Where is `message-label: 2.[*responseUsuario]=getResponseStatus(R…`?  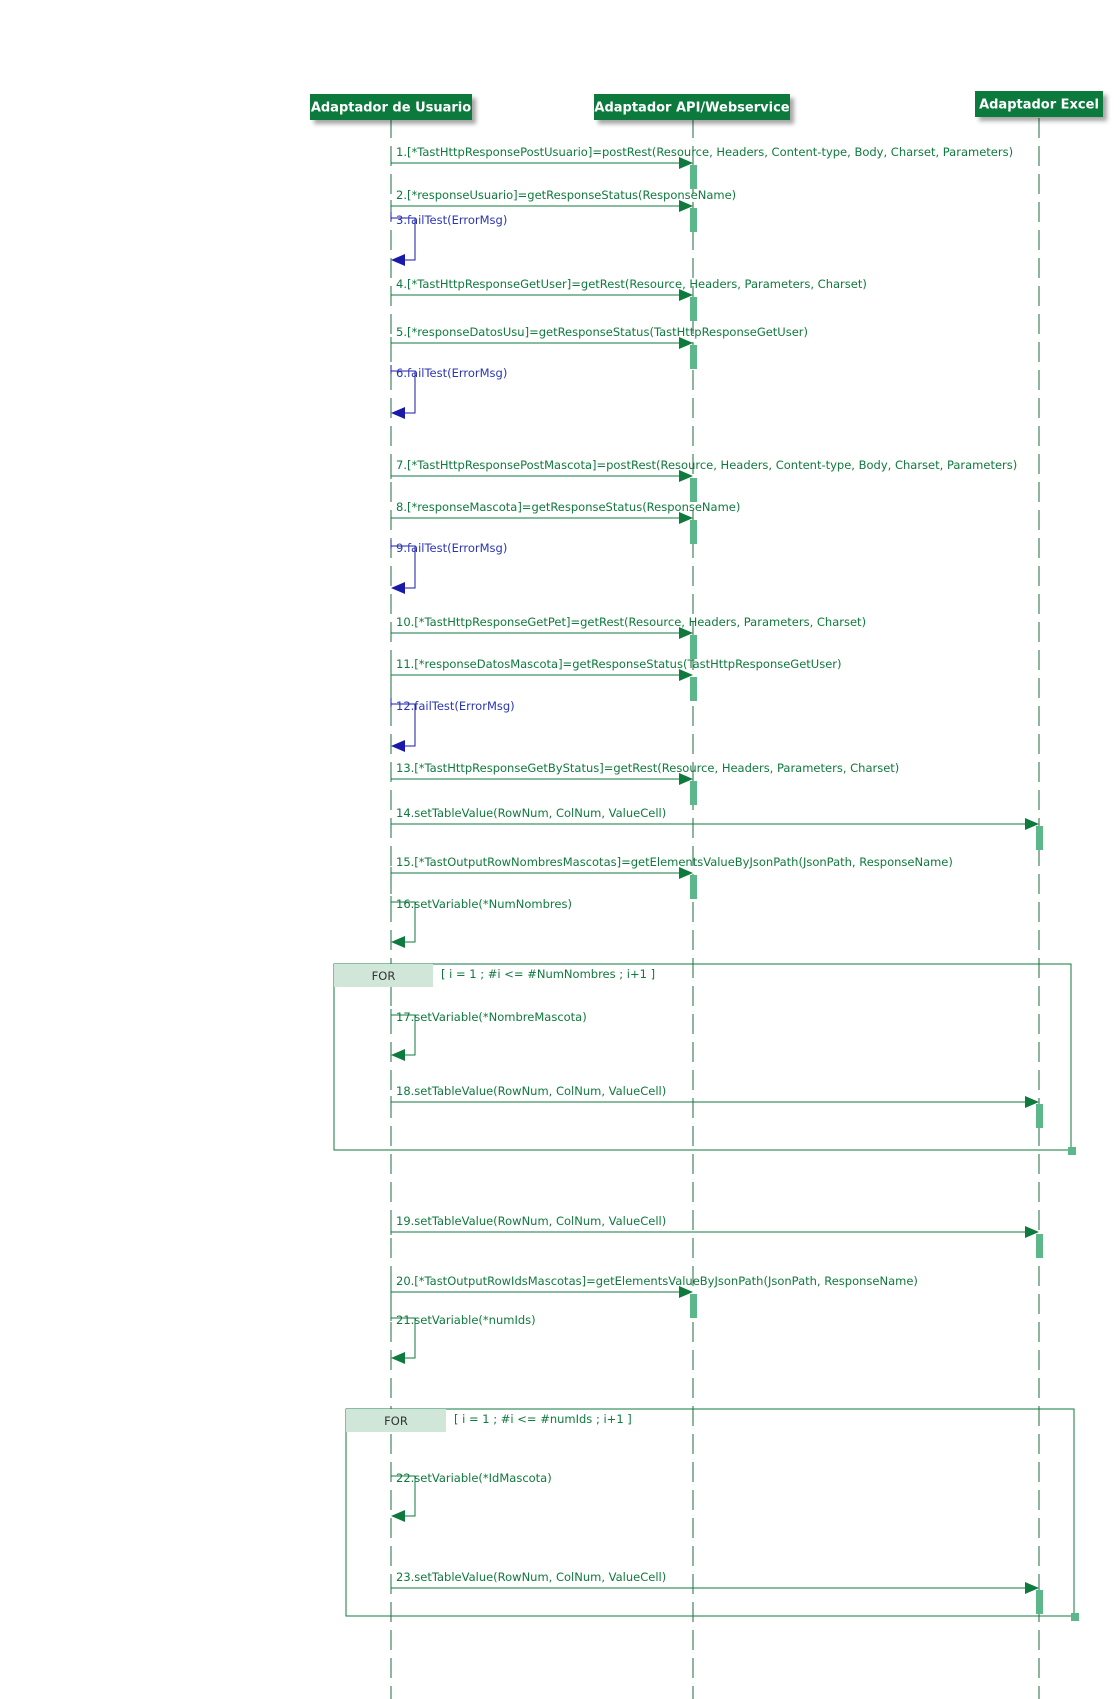
message-label: 2.[*responseUsuario]=getResponseStatus(R… is located at coordinates (566, 195).